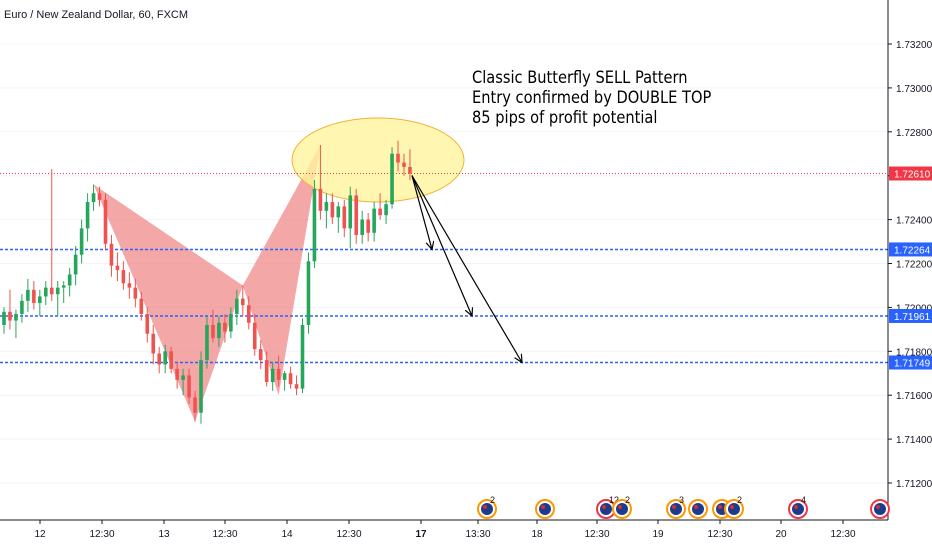  I want to click on price-tag-label: 1.71961, so click(912, 317).